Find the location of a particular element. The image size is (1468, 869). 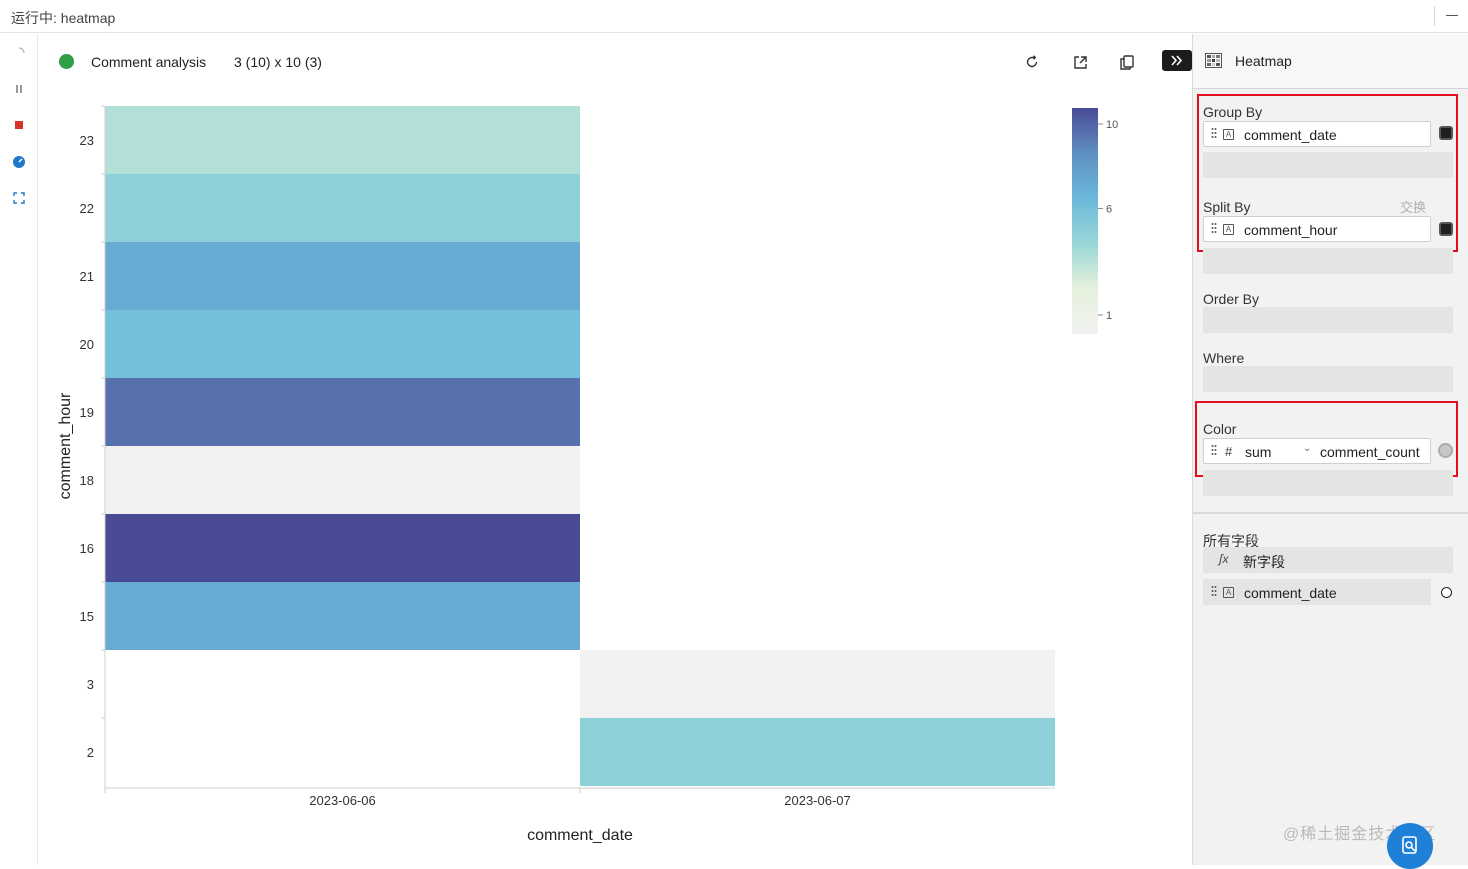

window-title: 运行中: heatmap is located at coordinates (63, 18).